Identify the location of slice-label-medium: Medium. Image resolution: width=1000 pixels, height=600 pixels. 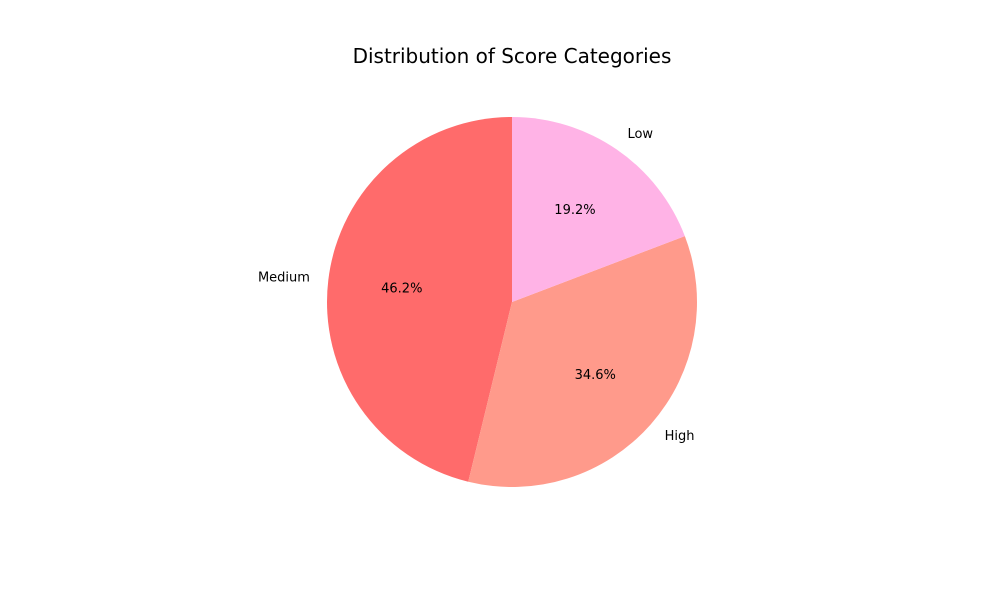
(284, 277).